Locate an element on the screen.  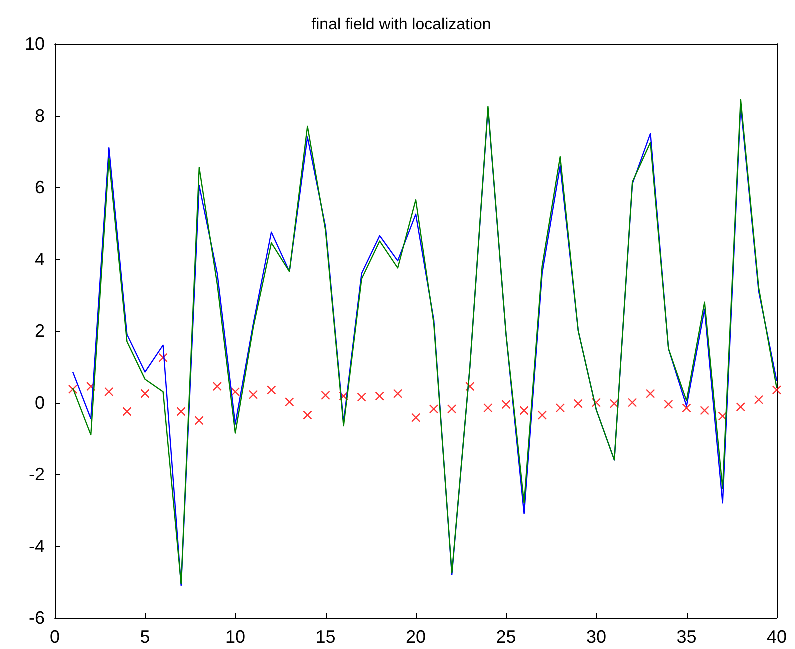
y-tick-label: 2 is located at coordinates (39, 331).